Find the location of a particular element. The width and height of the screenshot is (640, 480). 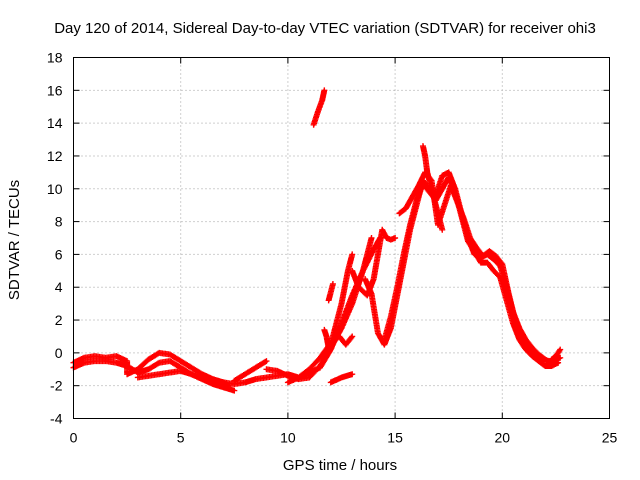

x-tick-label: 0 is located at coordinates (74, 438).